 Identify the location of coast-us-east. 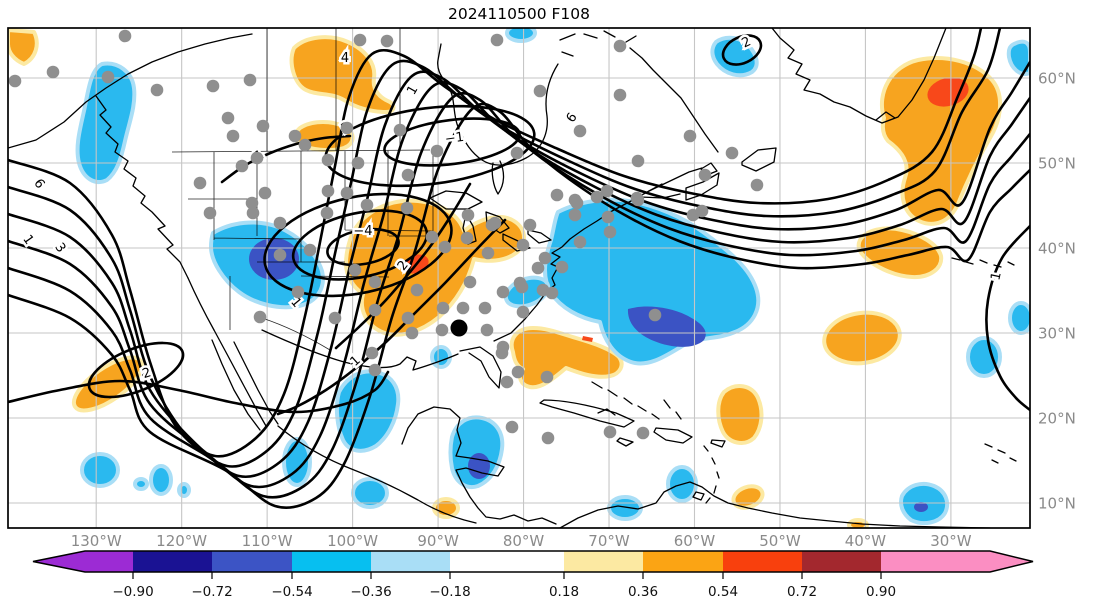
(578, 262).